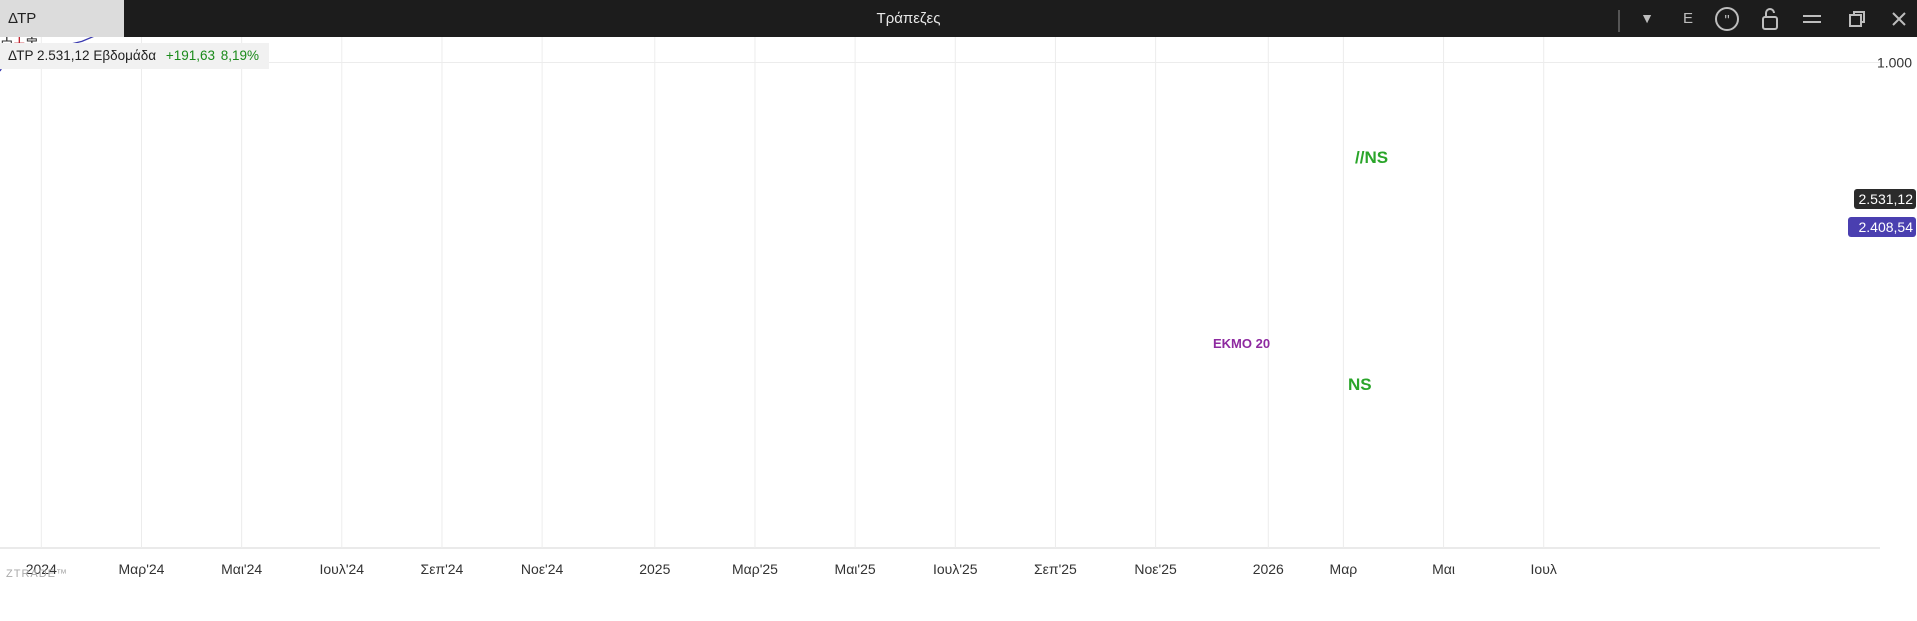 The width and height of the screenshot is (1917, 621). I want to click on quote-icon: ", so click(1727, 18).